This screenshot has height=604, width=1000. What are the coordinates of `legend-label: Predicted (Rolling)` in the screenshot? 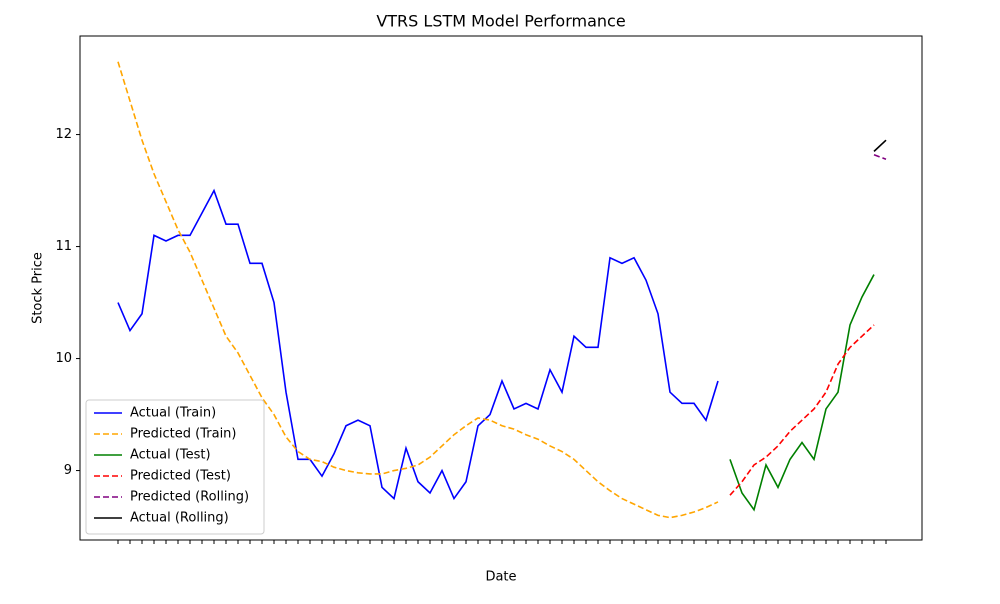 It's located at (189, 497).